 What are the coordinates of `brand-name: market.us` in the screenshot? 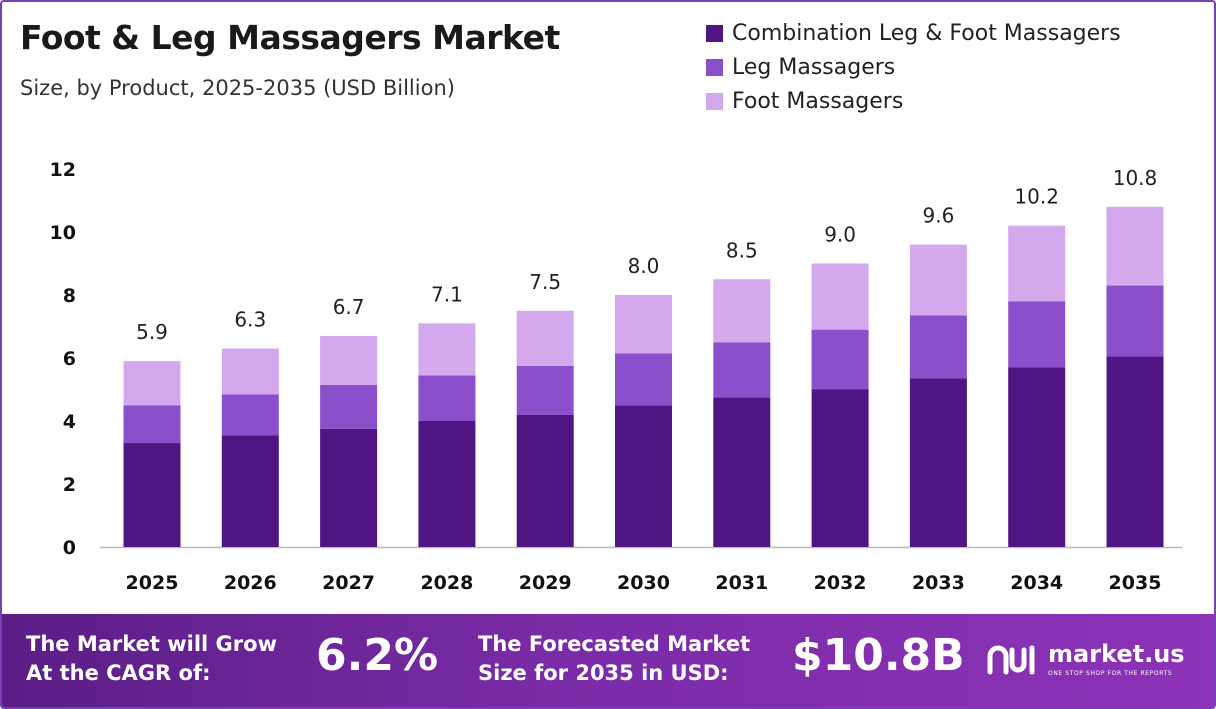 It's located at (1116, 654).